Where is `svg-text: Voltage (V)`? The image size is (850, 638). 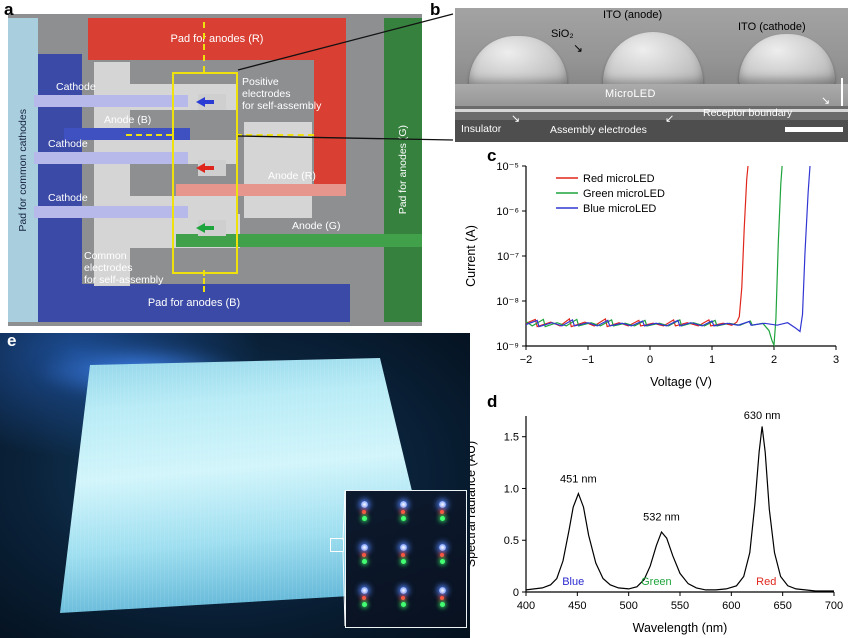
svg-text: Voltage (V) is located at coordinates (681, 382).